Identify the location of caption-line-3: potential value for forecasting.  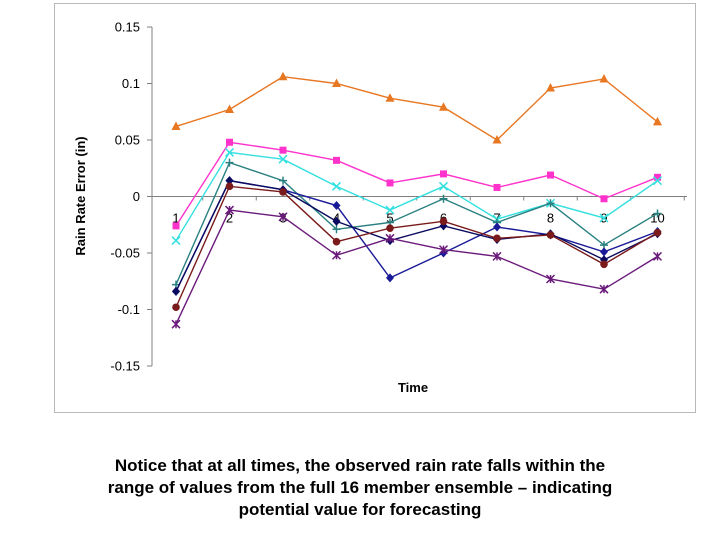
(360, 509).